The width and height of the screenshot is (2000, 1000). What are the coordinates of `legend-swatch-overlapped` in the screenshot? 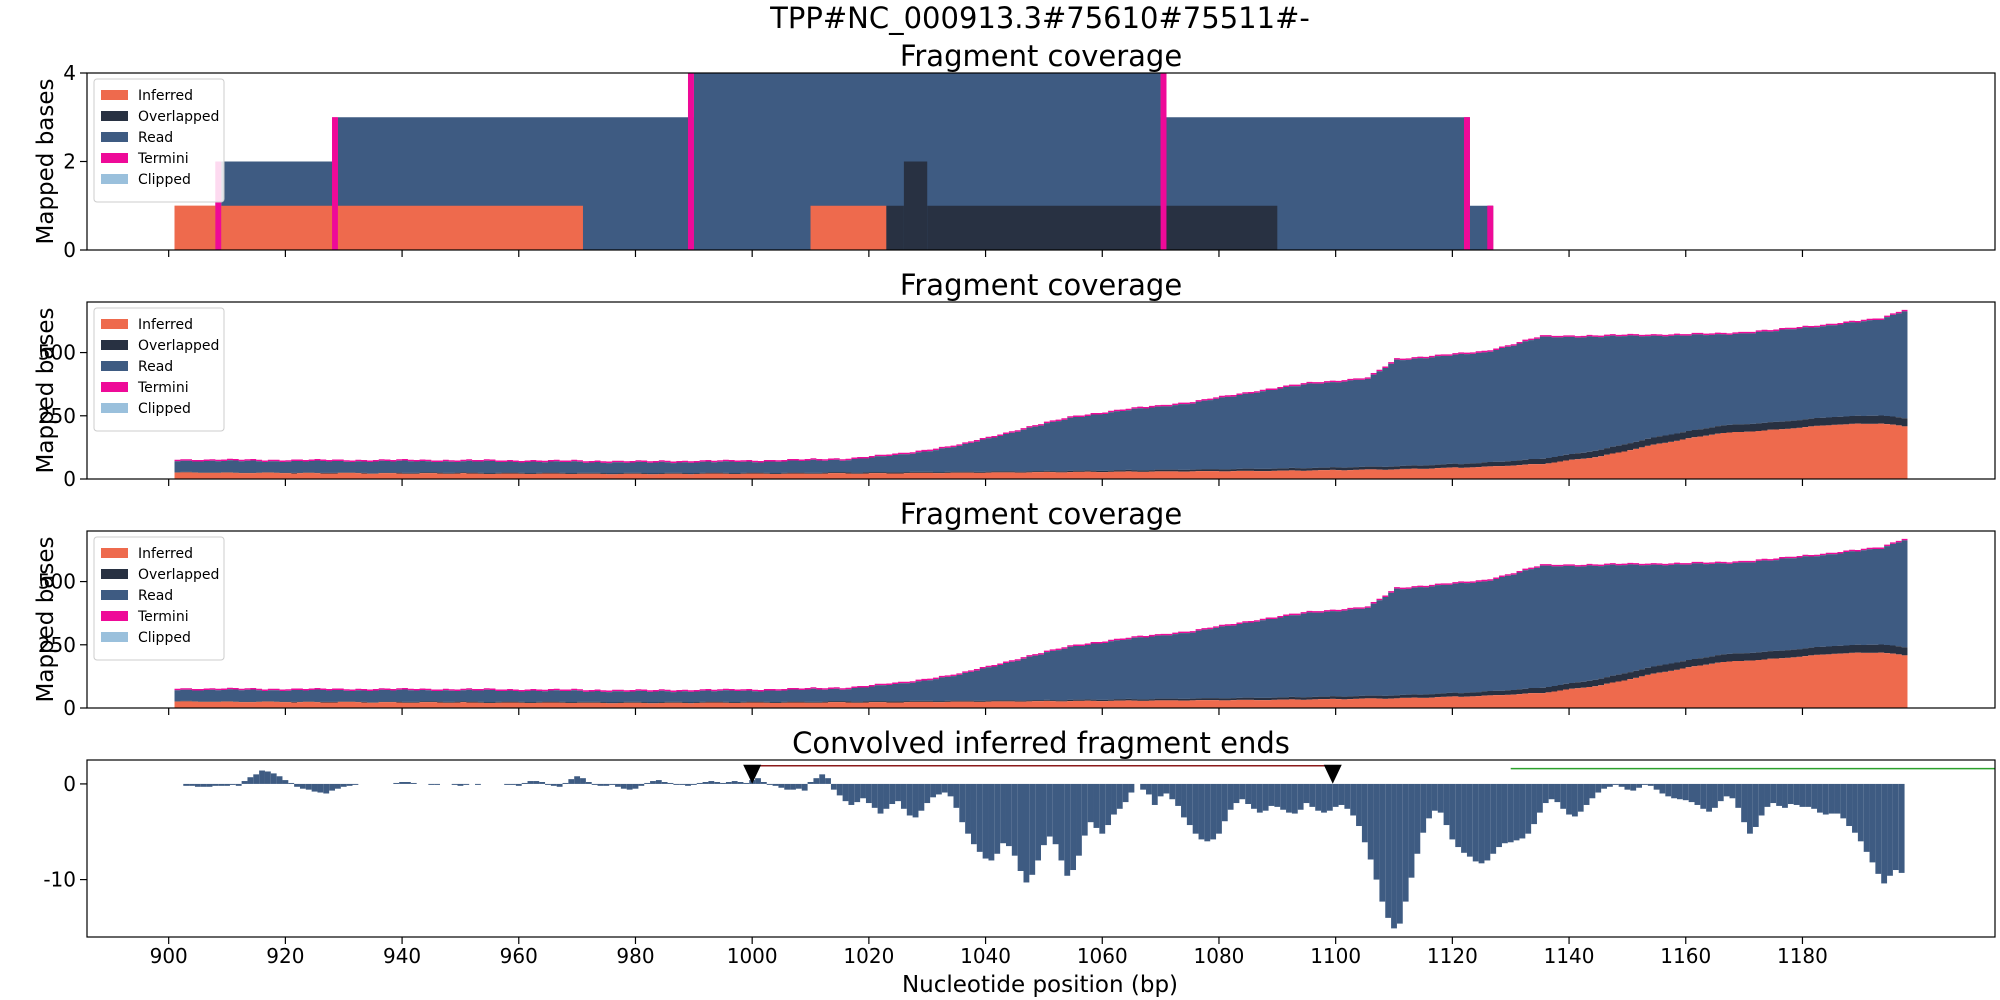 It's located at (114, 345).